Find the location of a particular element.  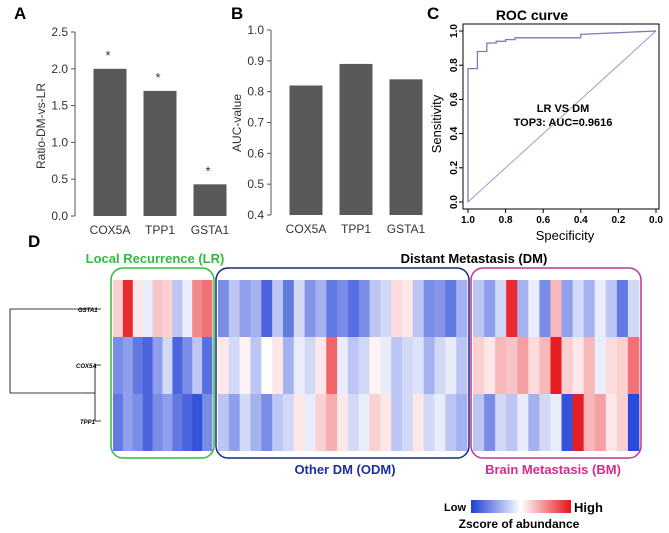

roc-y-tick-label: 0.4 is located at coordinates (454, 133).